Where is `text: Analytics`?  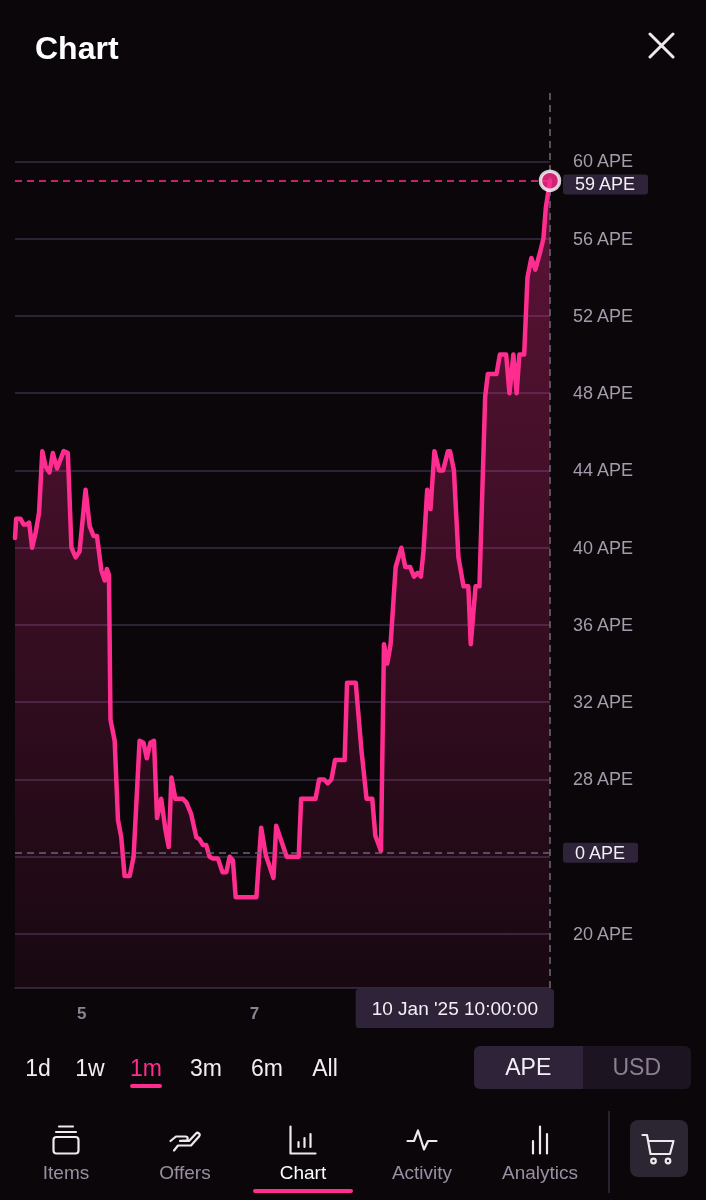
text: Analytics is located at coordinates (540, 1173).